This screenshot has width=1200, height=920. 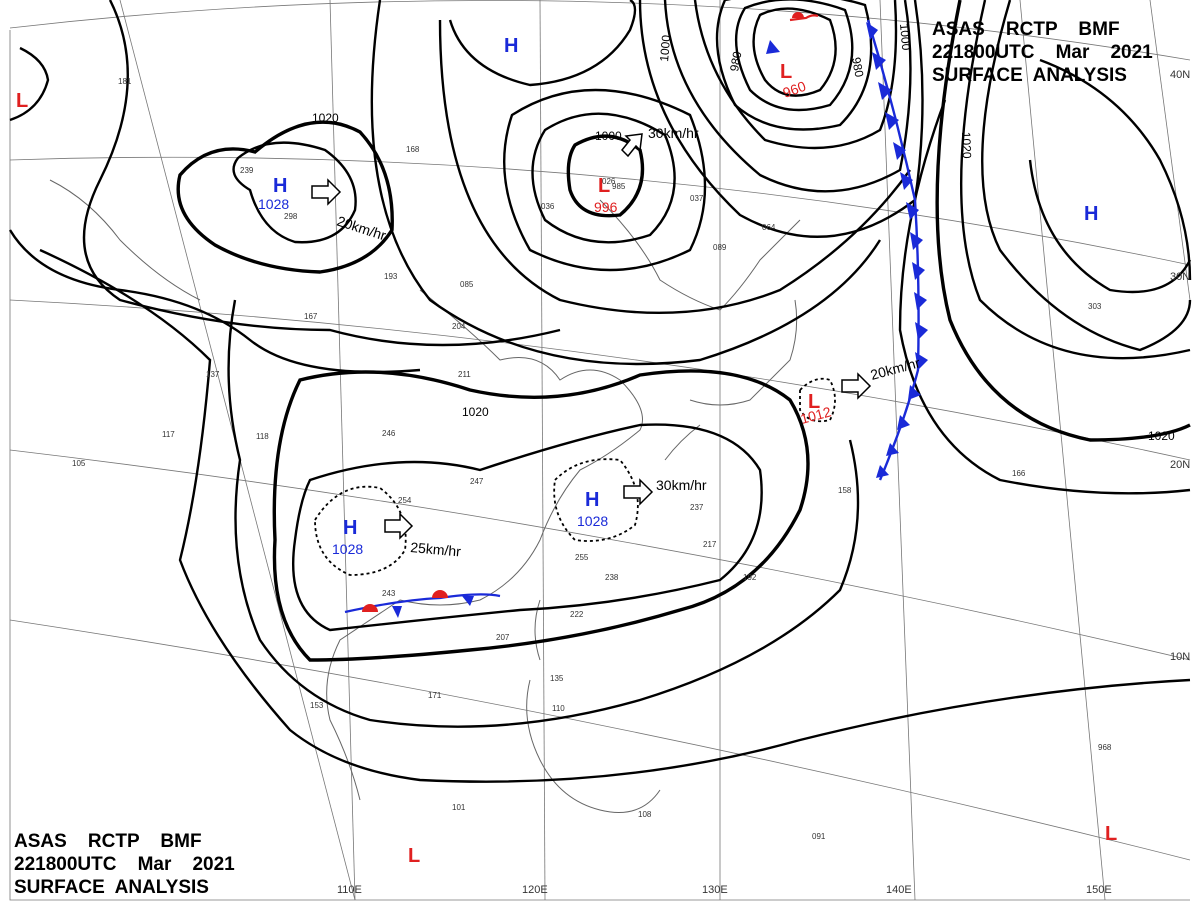 What do you see at coordinates (1180, 465) in the screenshot?
I see `latitude-label: 20N` at bounding box center [1180, 465].